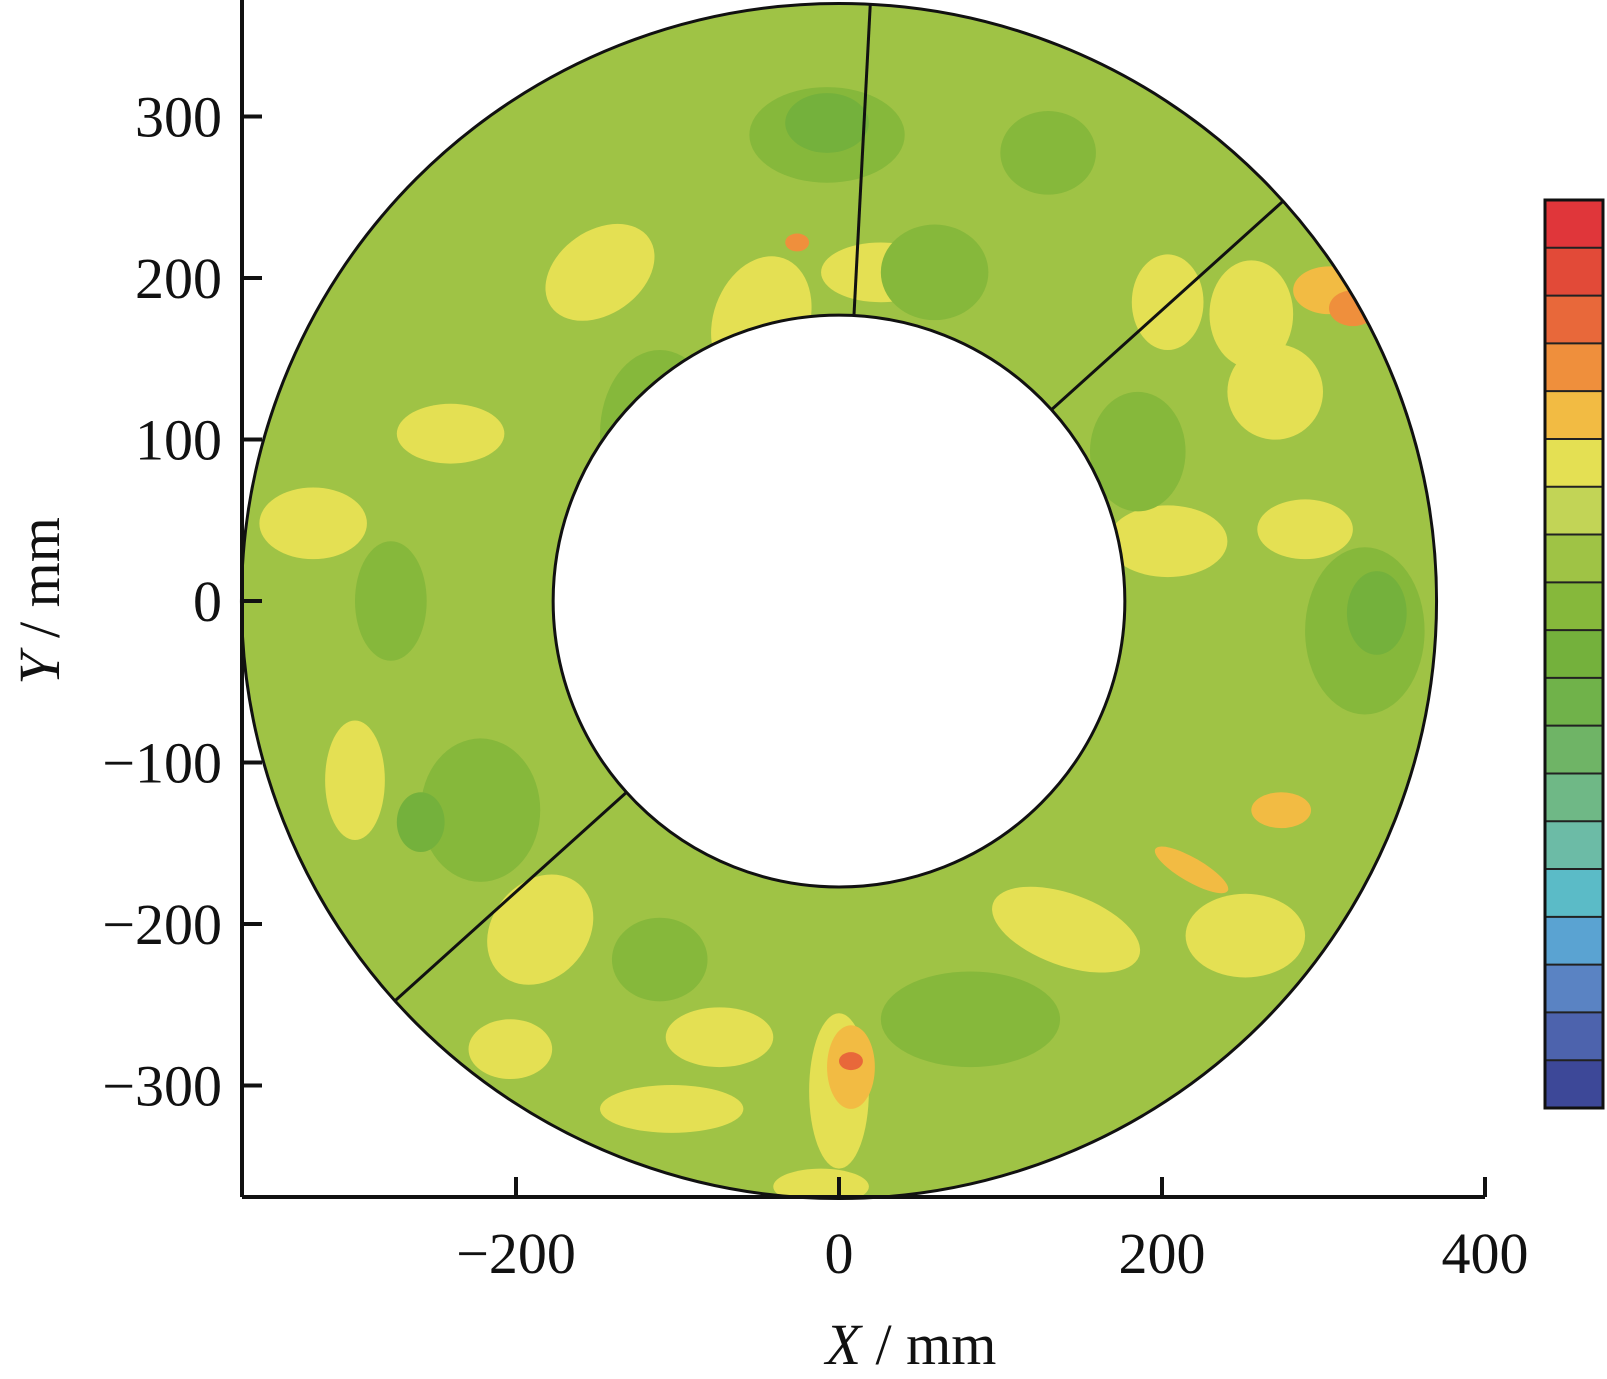 Image resolution: width=1607 pixels, height=1379 pixels. I want to click on y-tick-label: 100, so click(178, 440).